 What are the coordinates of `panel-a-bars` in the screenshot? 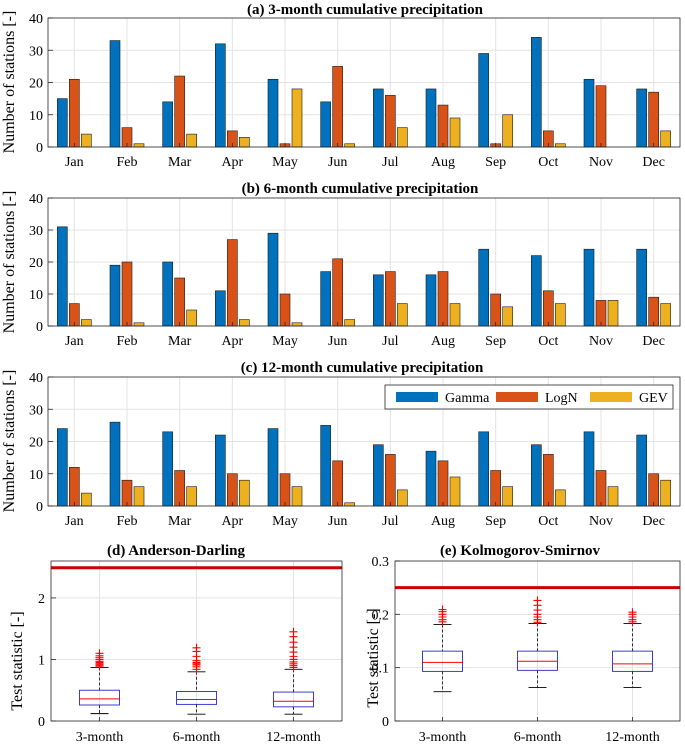 It's located at (364, 92).